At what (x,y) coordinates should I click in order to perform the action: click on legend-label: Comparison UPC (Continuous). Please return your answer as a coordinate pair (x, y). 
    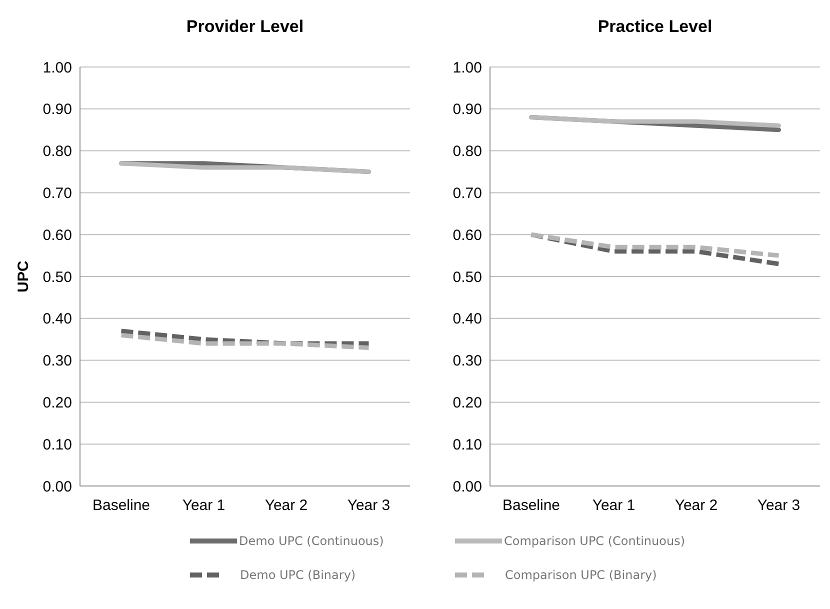
    Looking at the image, I should click on (595, 541).